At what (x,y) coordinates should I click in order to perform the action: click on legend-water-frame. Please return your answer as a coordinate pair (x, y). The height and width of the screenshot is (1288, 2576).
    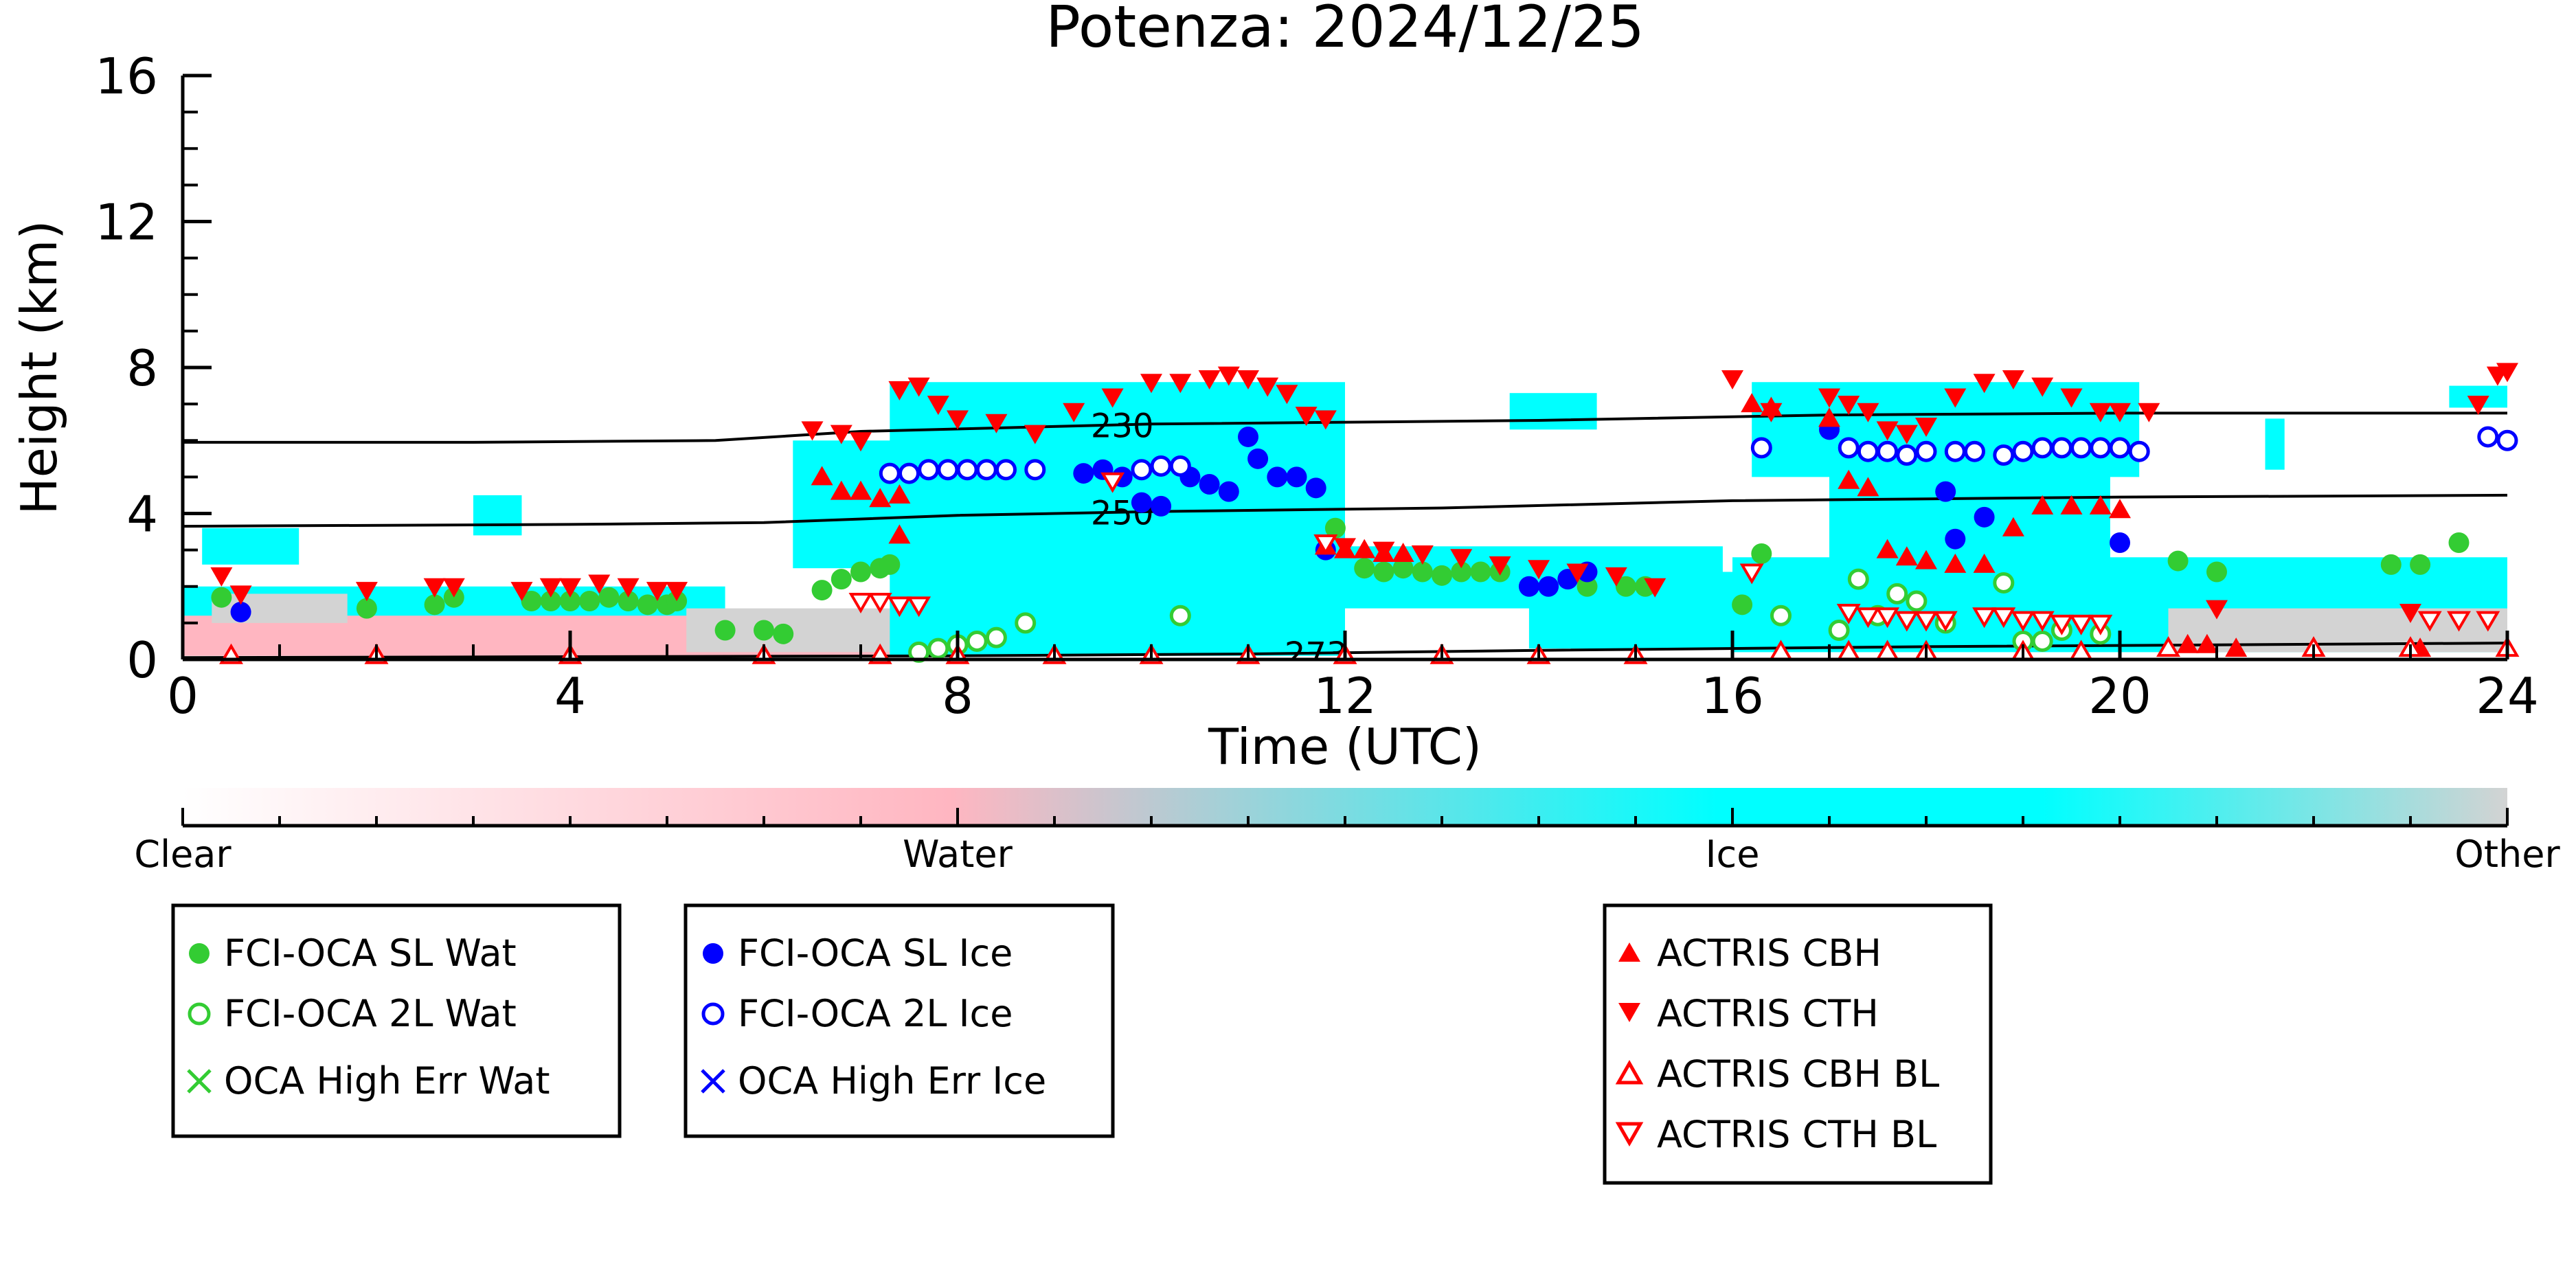
    Looking at the image, I should click on (396, 1020).